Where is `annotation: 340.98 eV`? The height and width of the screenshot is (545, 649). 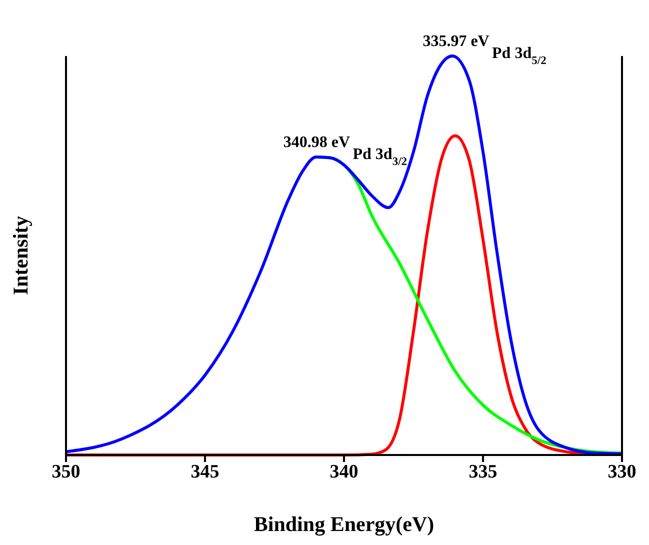
annotation: 340.98 eV is located at coordinates (317, 142).